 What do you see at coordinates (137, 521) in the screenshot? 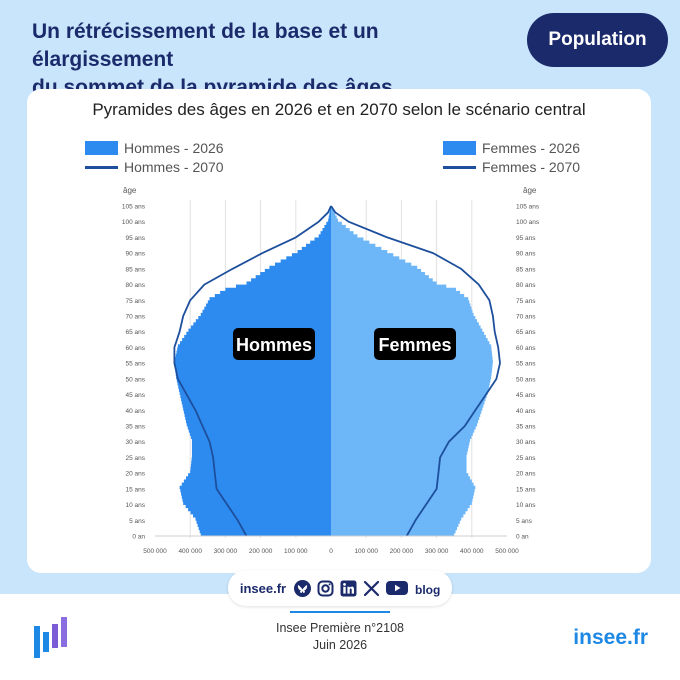
I see `y-tick-label-left: 5 ans` at bounding box center [137, 521].